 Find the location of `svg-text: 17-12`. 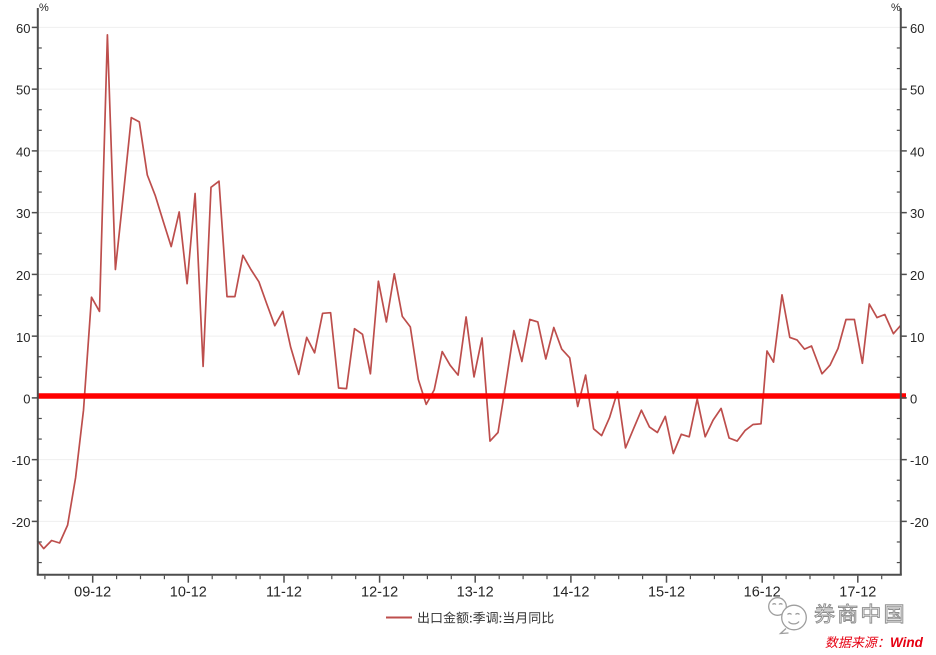

svg-text: 17-12 is located at coordinates (857, 593).